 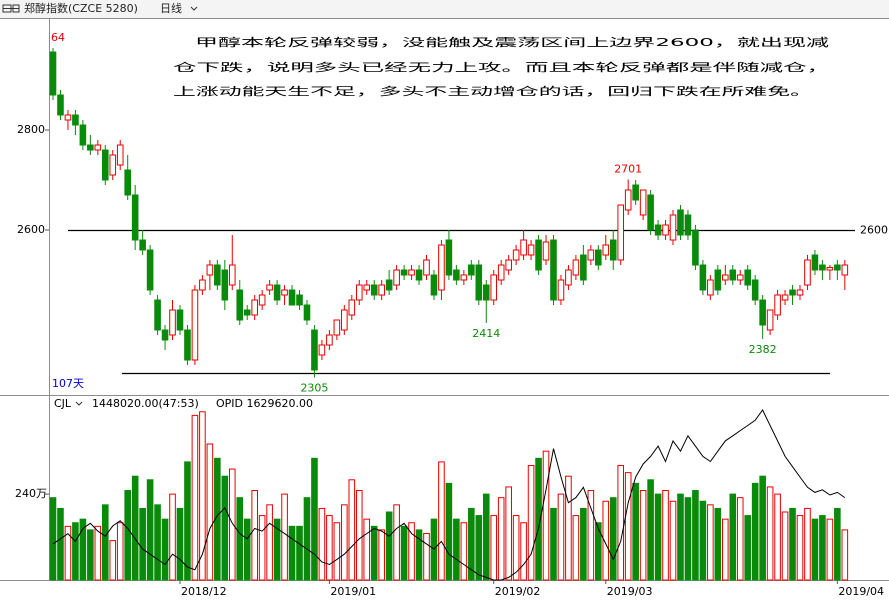 What do you see at coordinates (63, 403) in the screenshot?
I see `volume-label: CJL` at bounding box center [63, 403].